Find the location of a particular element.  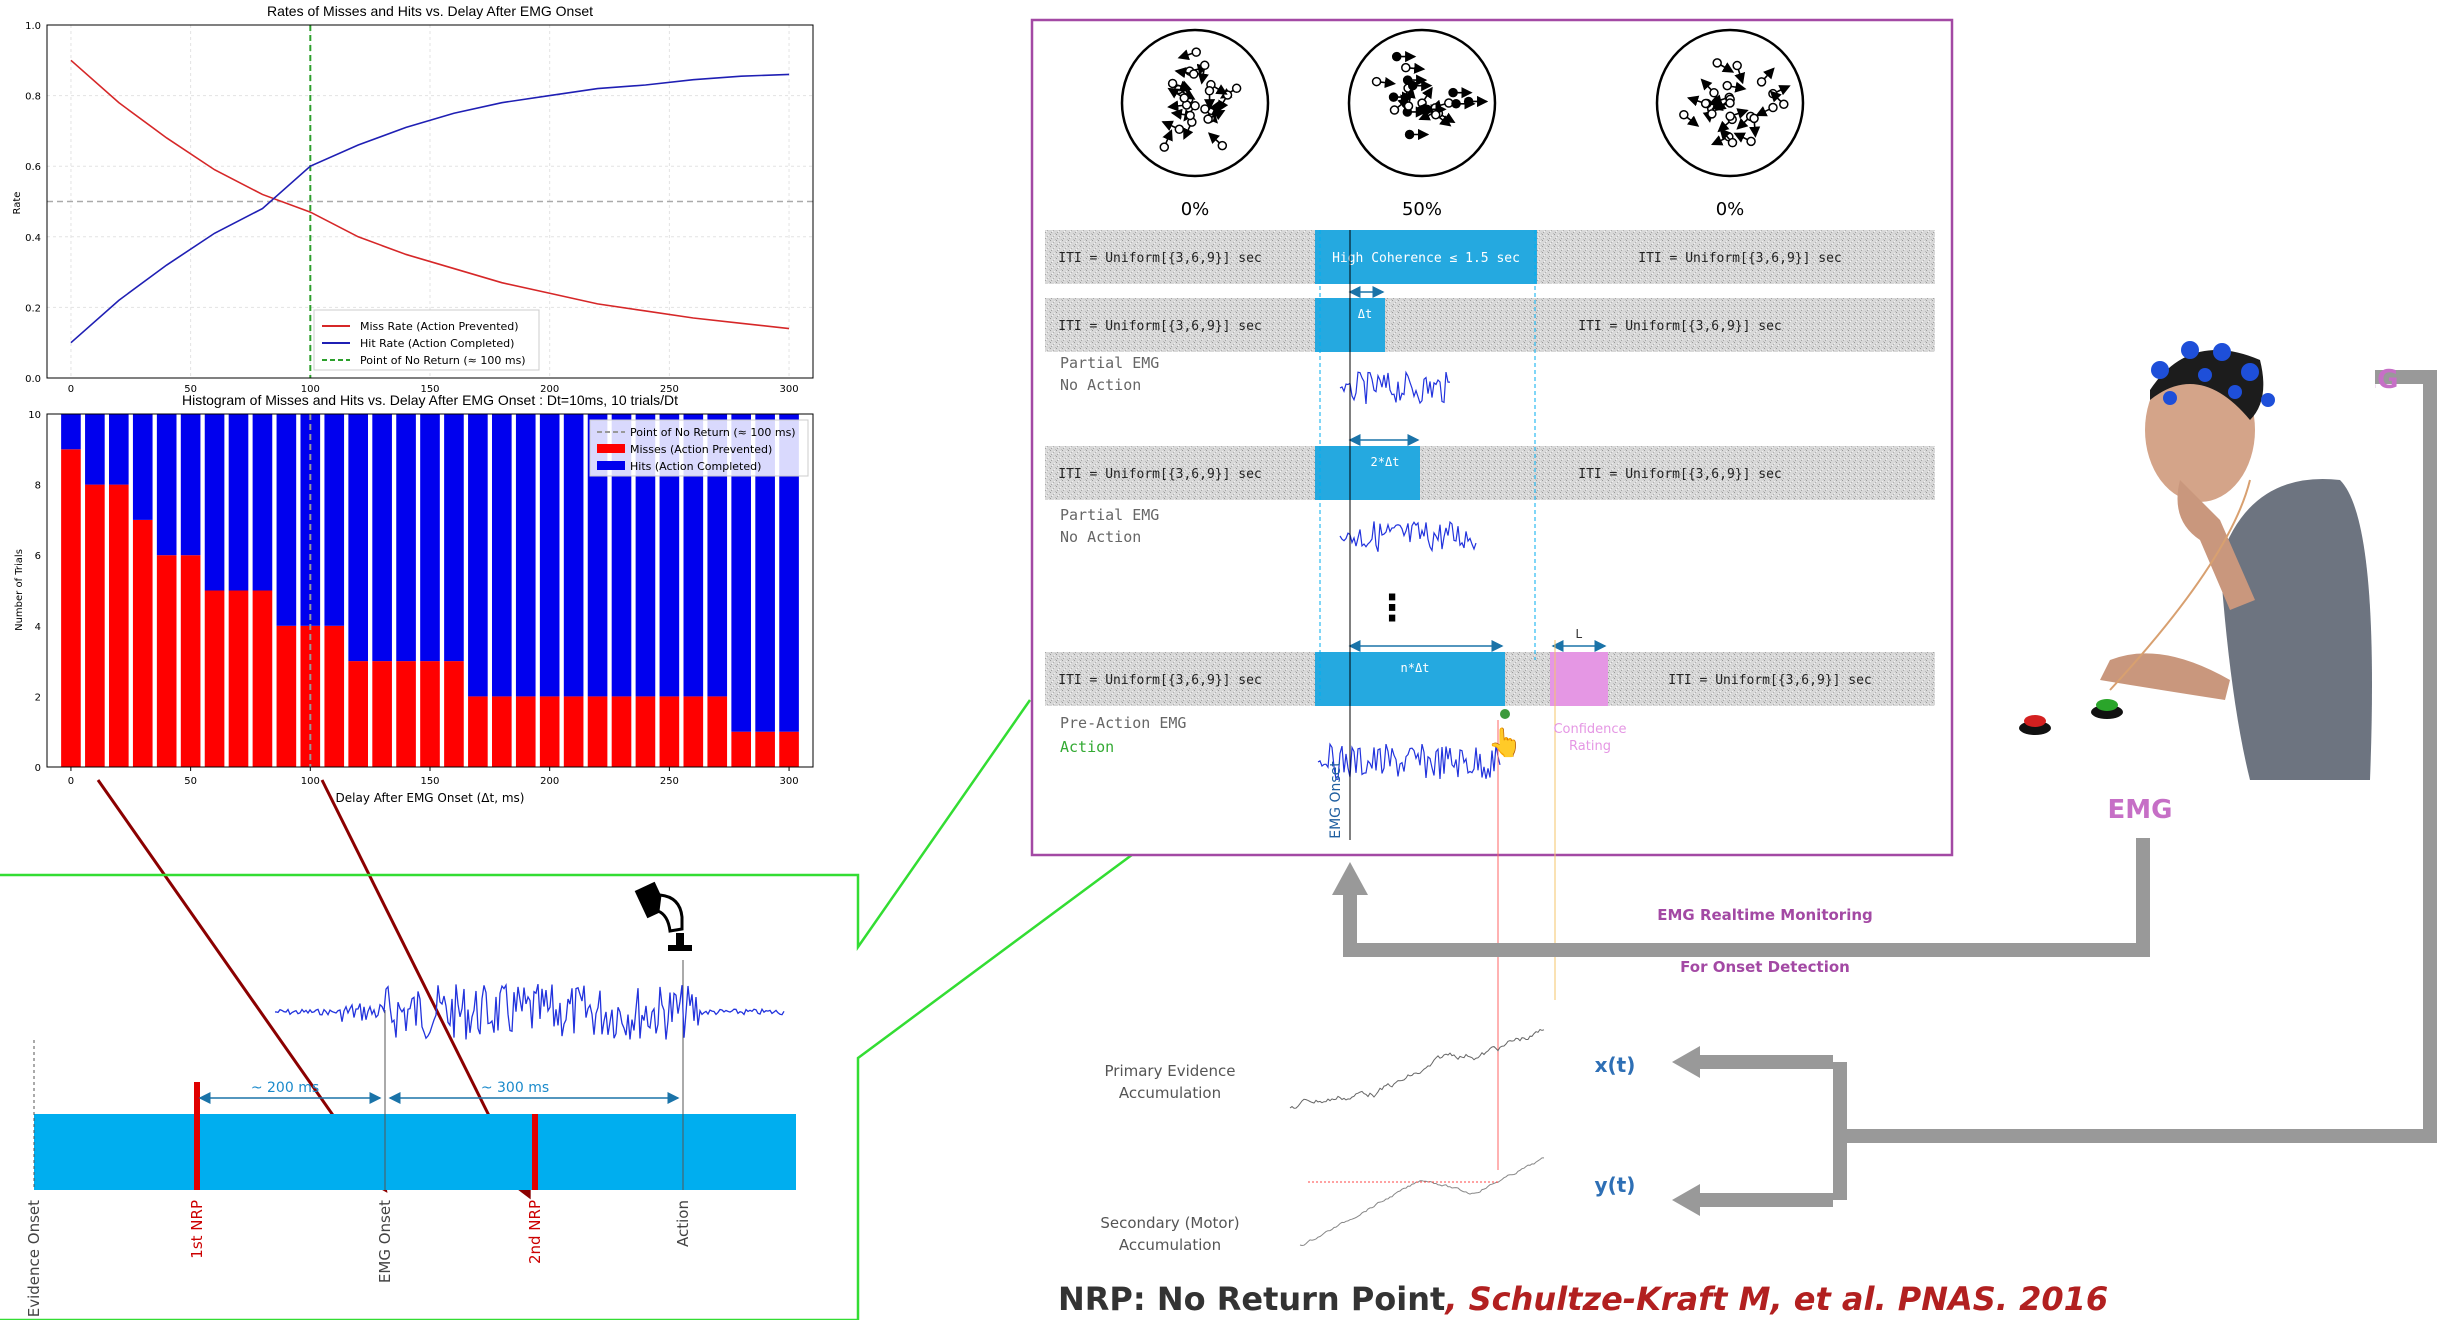

line-y-tick: 0.2 is located at coordinates (33, 308).